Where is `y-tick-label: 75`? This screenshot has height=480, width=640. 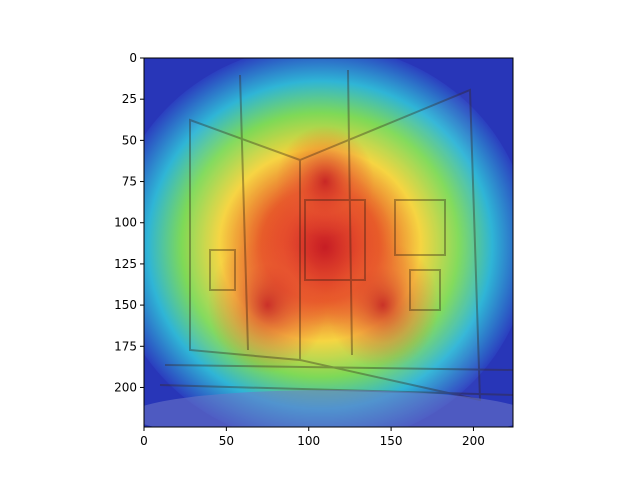 y-tick-label: 75 is located at coordinates (129, 182).